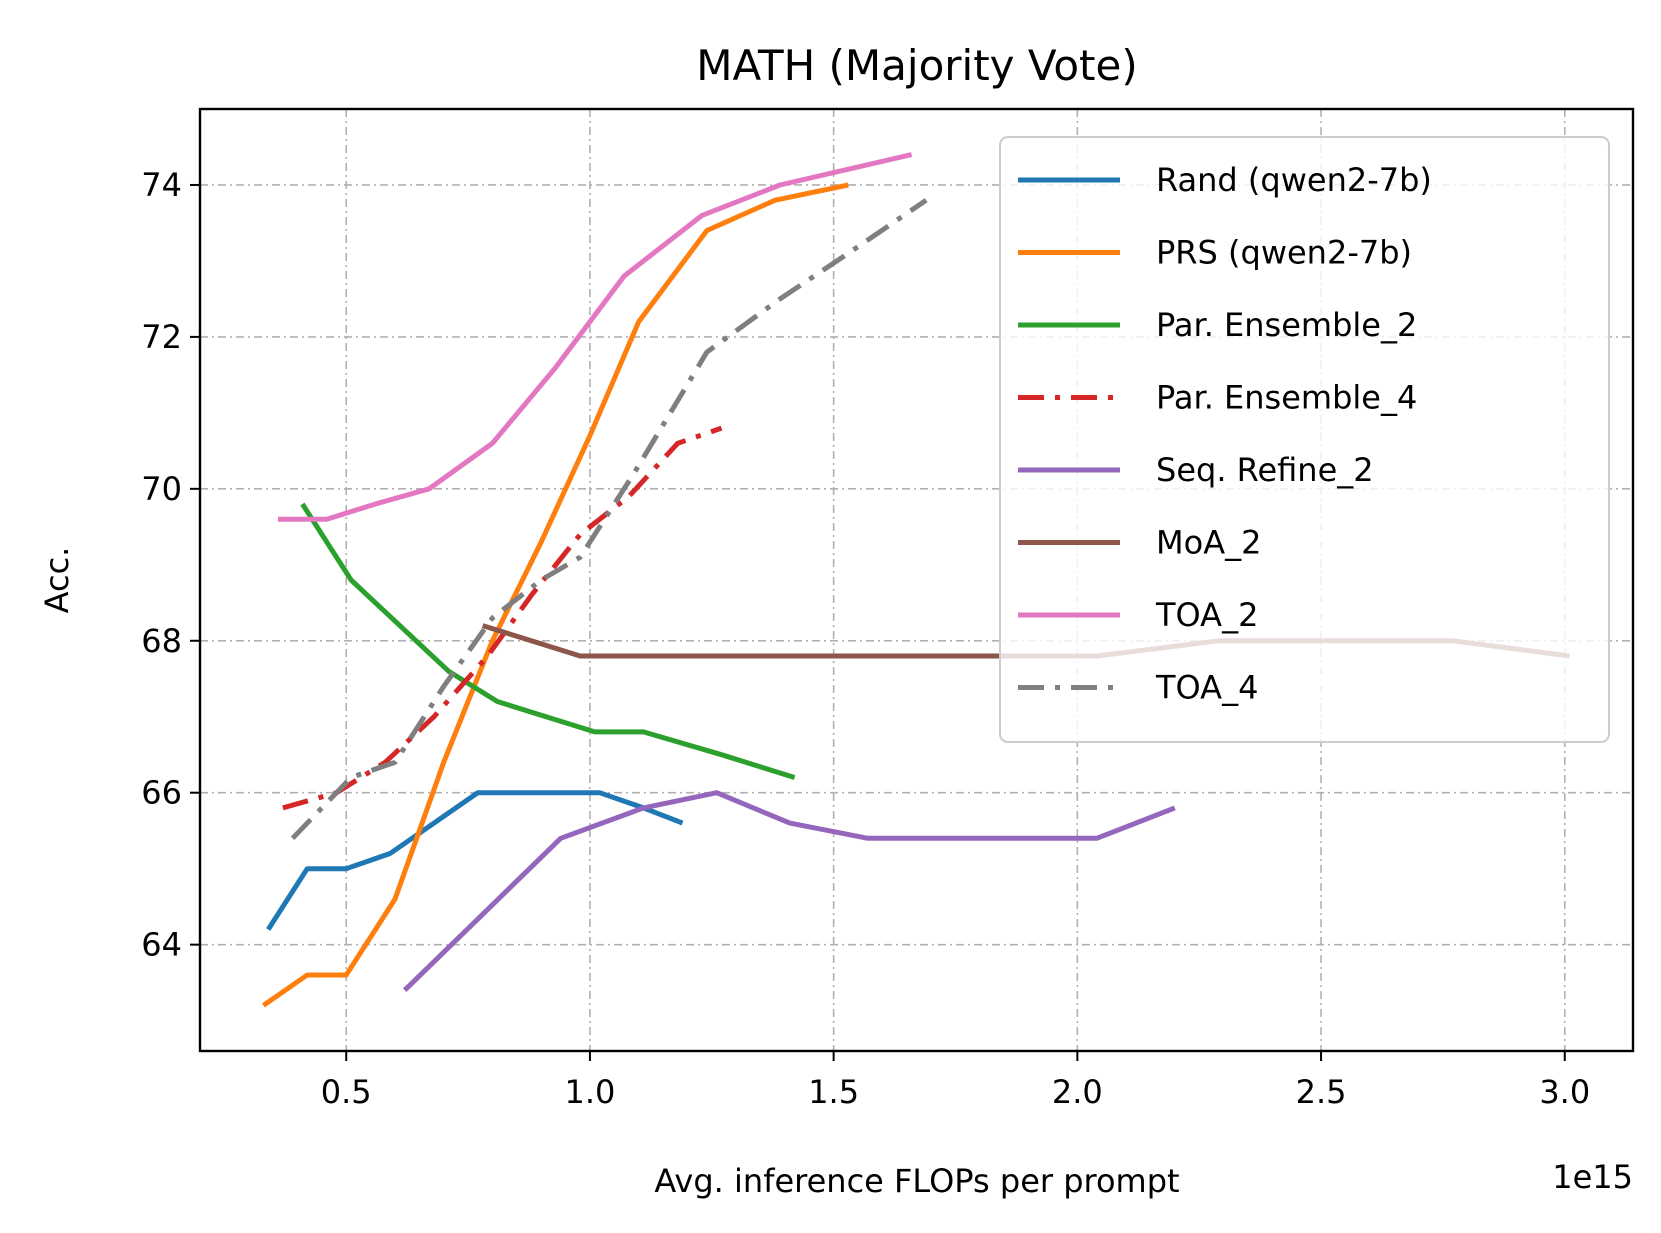  What do you see at coordinates (161, 793) in the screenshot?
I see `y-tick-label: 66` at bounding box center [161, 793].